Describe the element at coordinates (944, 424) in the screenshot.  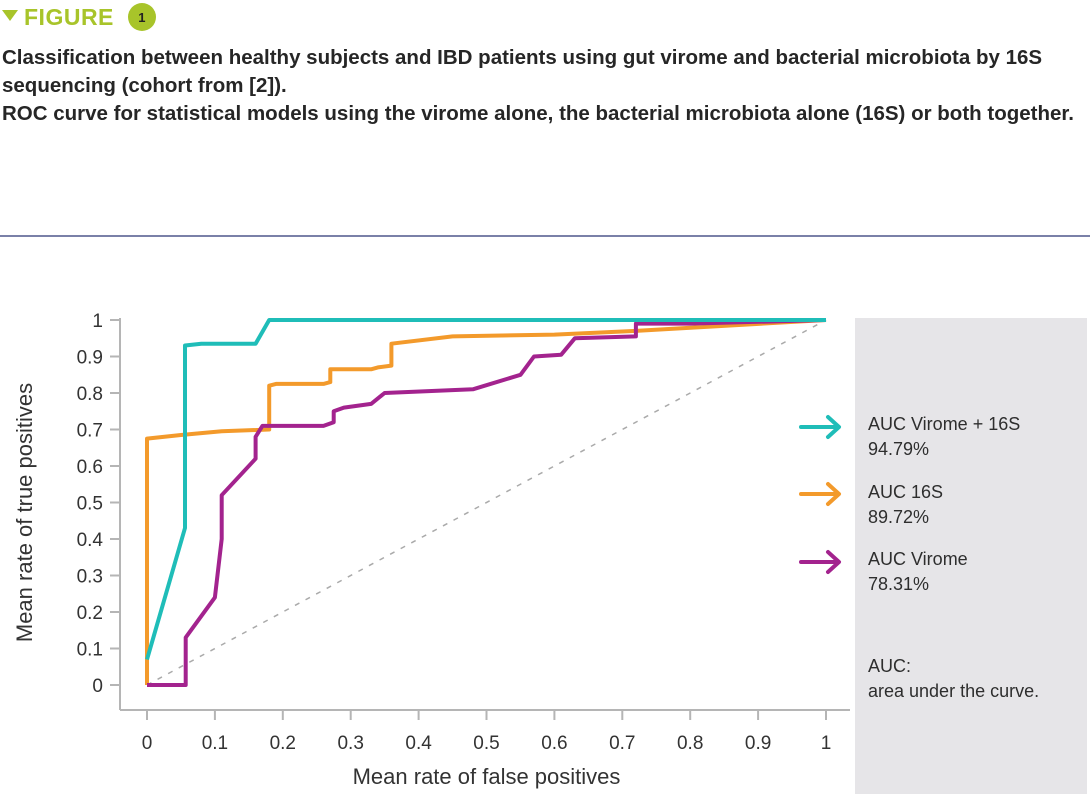
I see `legend-label: AUC Virome + 16S` at that location.